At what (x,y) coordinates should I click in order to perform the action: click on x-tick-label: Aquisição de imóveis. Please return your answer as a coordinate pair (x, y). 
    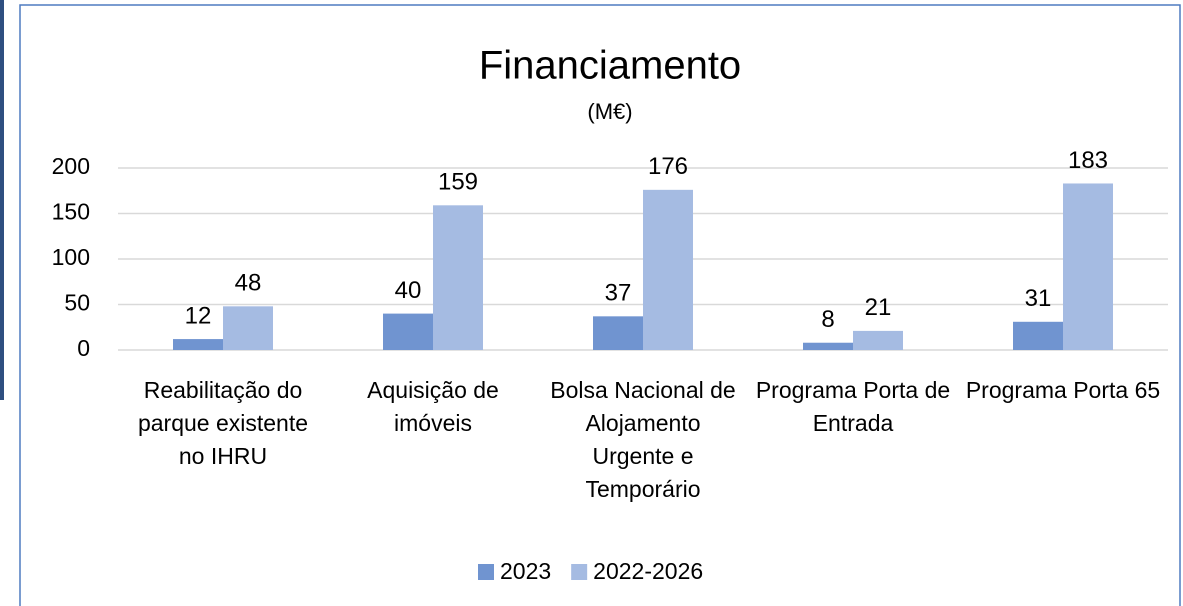
    Looking at the image, I should click on (433, 406).